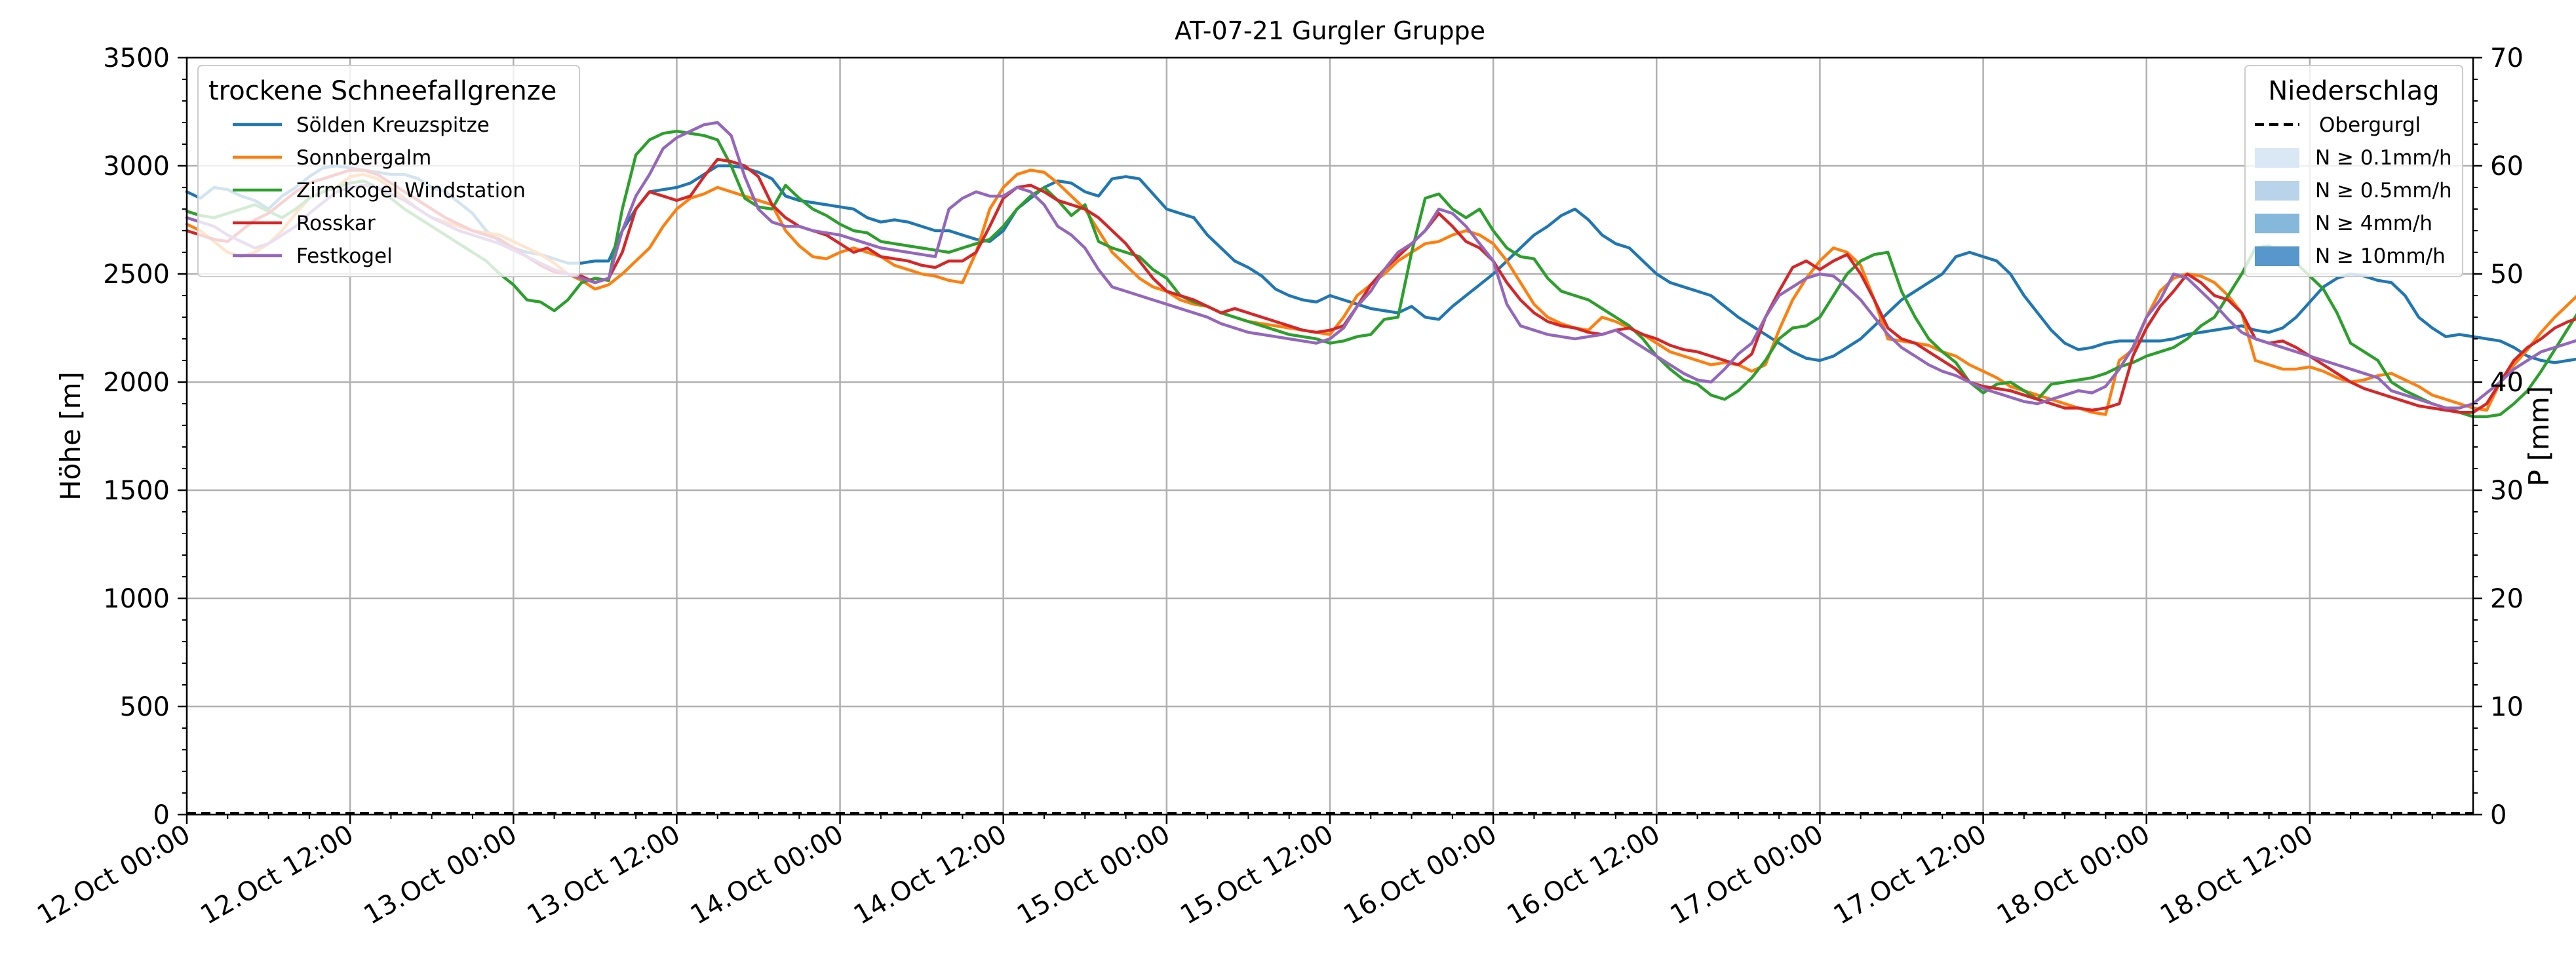  Describe the element at coordinates (2539, 436) in the screenshot. I see `y2-axis-label: P [mm]` at that location.